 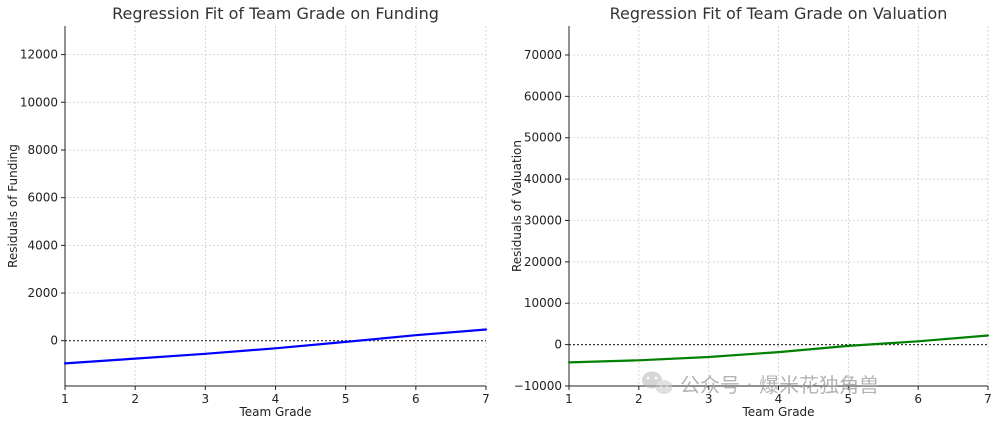 I want to click on wechat-icon, so click(x=657, y=382).